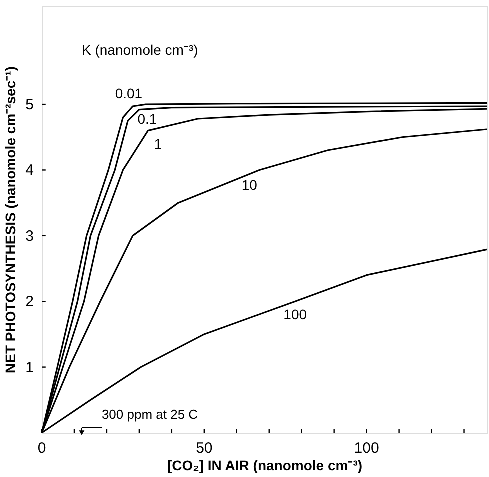 The image size is (489, 477). Describe the element at coordinates (30, 302) in the screenshot. I see `y-tick-label: 2` at that location.